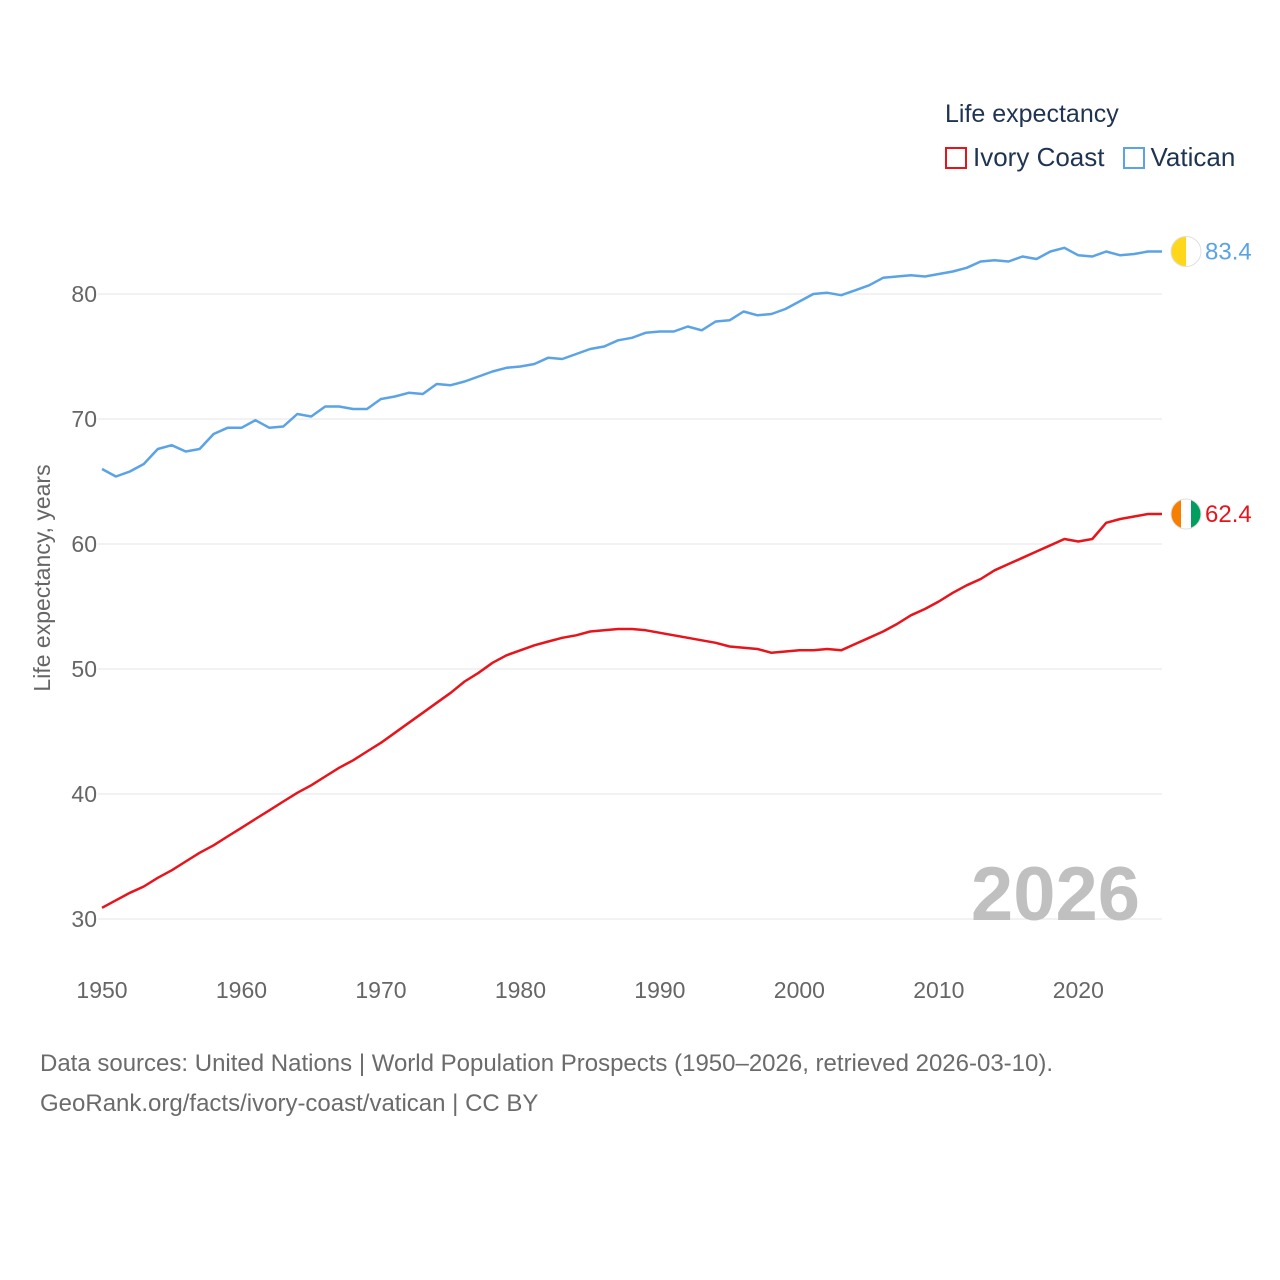 Image resolution: width=1280 pixels, height=1280 pixels. What do you see at coordinates (938, 990) in the screenshot?
I see `x-tick-label: 2010` at bounding box center [938, 990].